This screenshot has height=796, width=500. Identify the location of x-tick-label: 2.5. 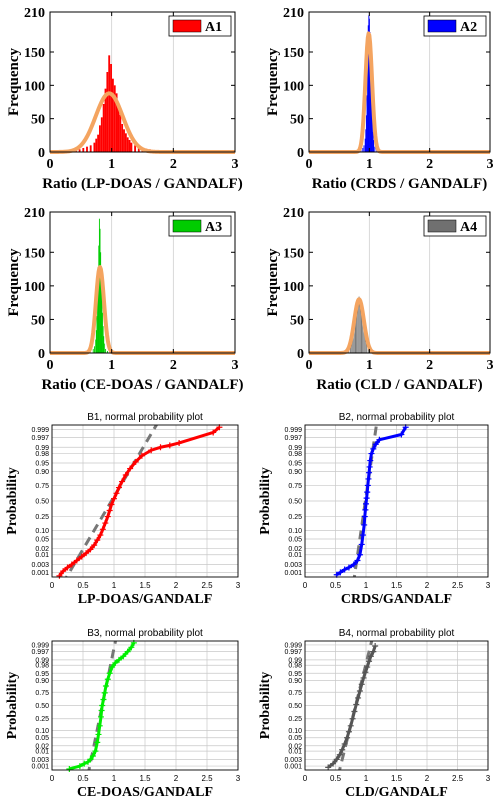
(458, 585).